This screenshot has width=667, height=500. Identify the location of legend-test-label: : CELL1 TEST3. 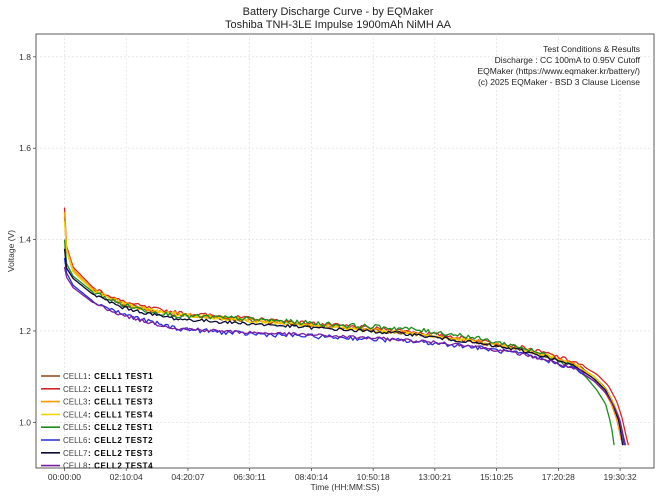
(120, 402).